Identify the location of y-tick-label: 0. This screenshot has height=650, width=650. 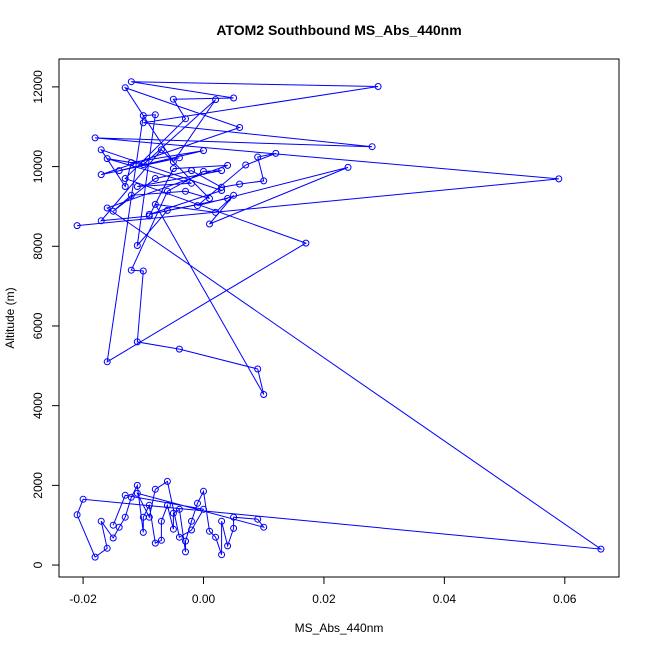
(38, 564).